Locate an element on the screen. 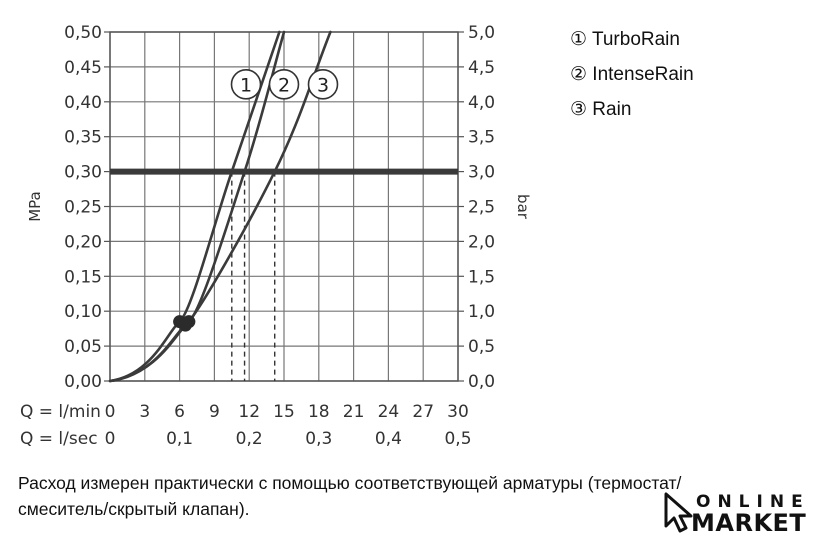 The height and width of the screenshot is (547, 840). x-tick-label-lmin: 0 is located at coordinates (110, 412).